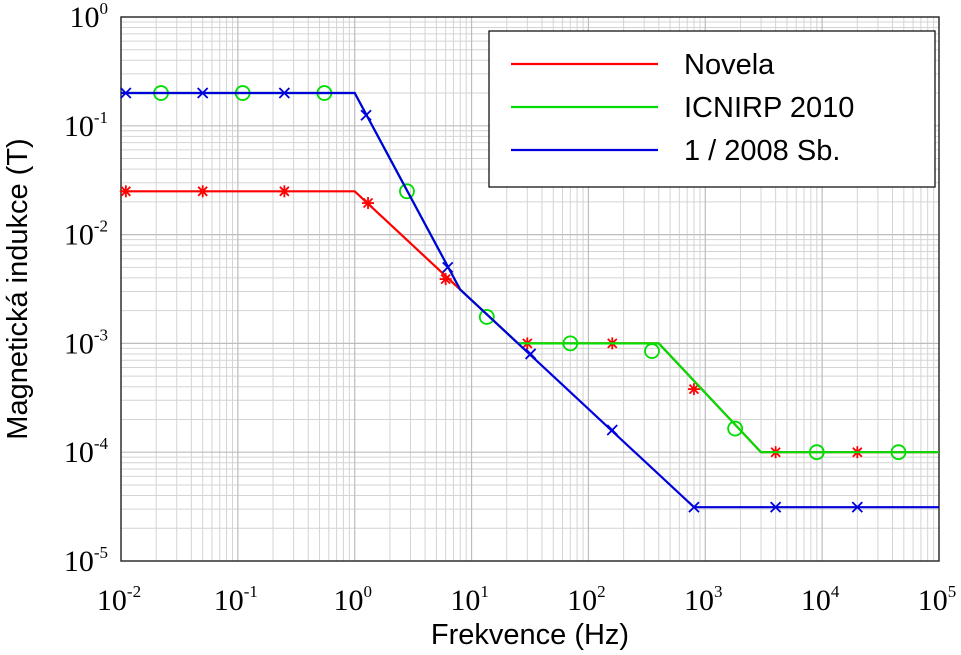 This screenshot has height=655, width=961. What do you see at coordinates (86, 289) in the screenshot?
I see `y-tick-labels: 10⁰ 10⁻¹ 10⁻² 10⁻³ 10⁻⁴ 10⁻⁵` at bounding box center [86, 289].